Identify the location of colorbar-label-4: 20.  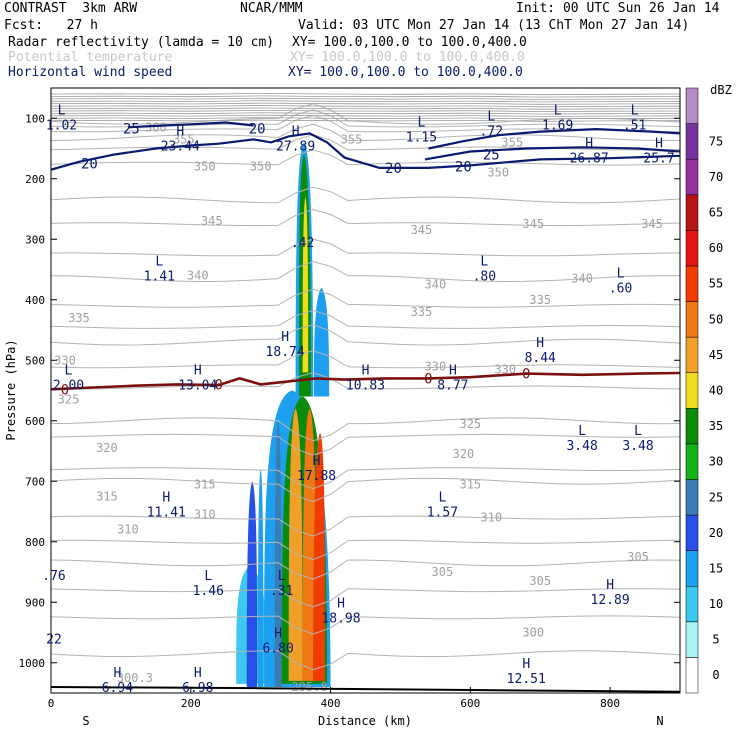
(716, 533).